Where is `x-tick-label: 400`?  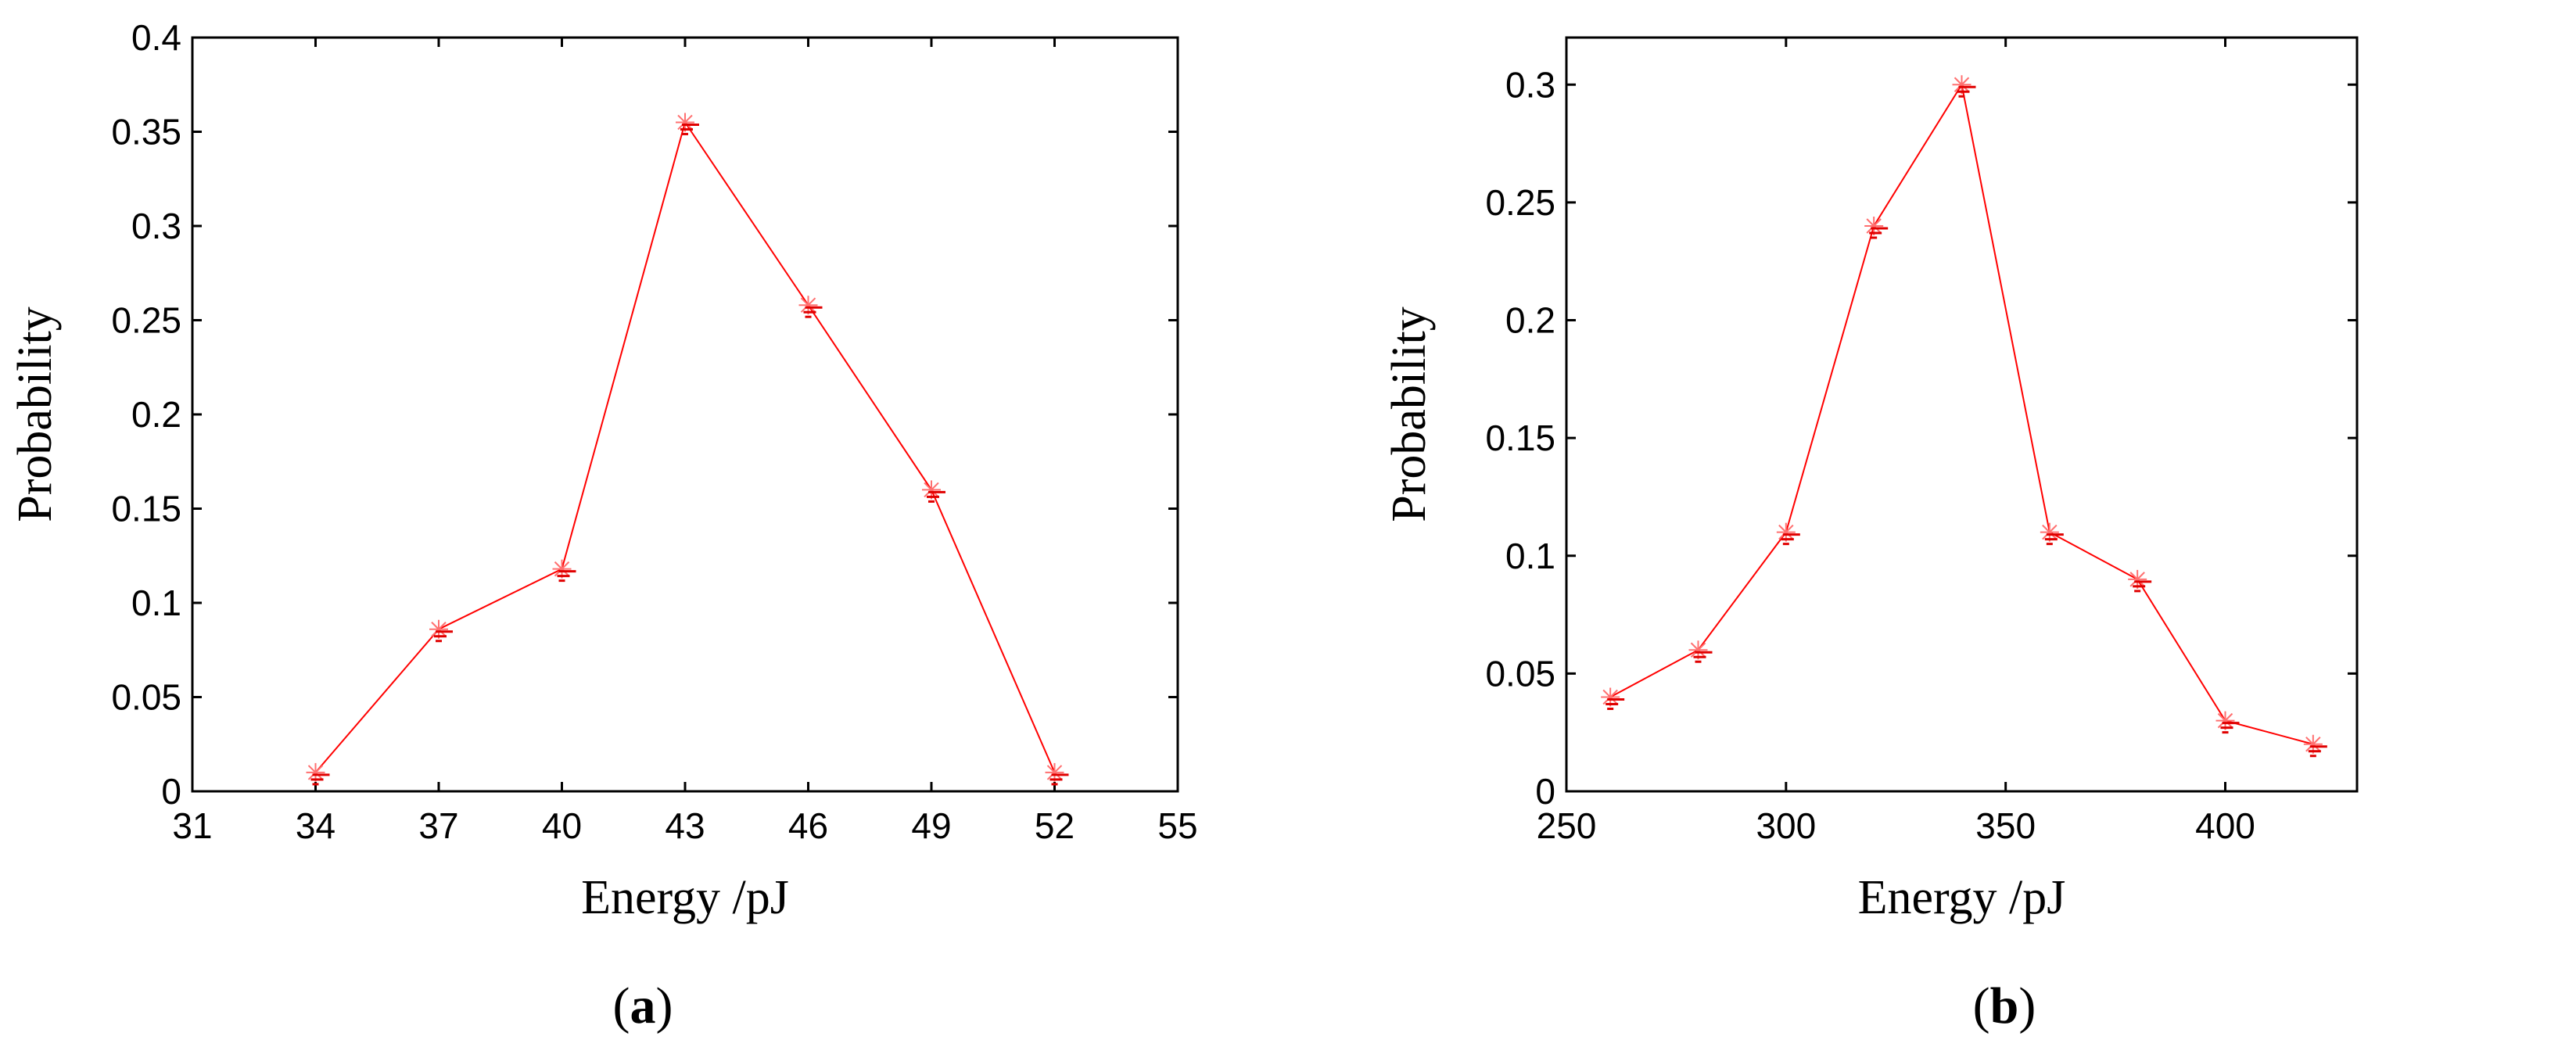
x-tick-label: 400 is located at coordinates (2225, 825).